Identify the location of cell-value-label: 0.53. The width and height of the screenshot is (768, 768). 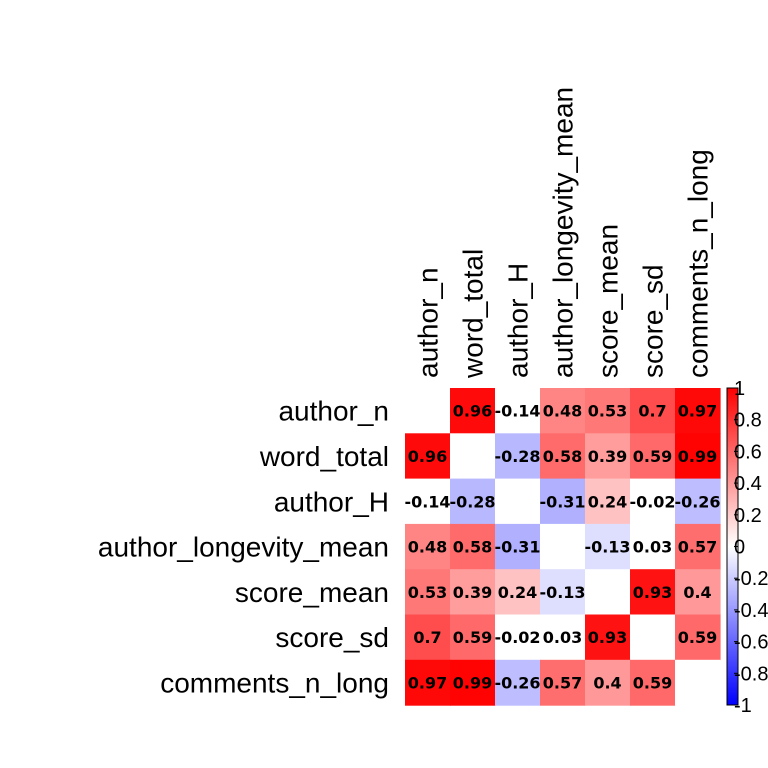
(607, 411).